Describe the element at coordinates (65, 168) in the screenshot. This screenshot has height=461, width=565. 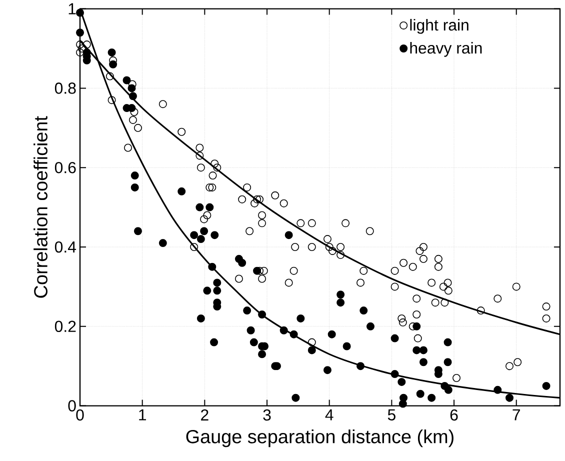
I see `y-tick-label: 0.6` at that location.